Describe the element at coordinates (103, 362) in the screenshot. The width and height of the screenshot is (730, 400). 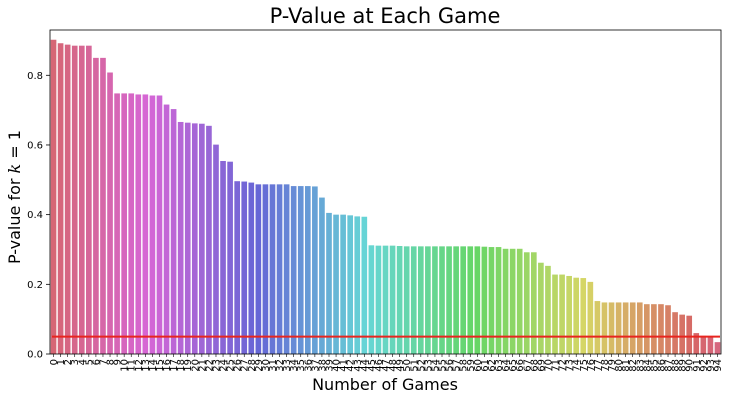
I see `x-tick-label: 7` at that location.